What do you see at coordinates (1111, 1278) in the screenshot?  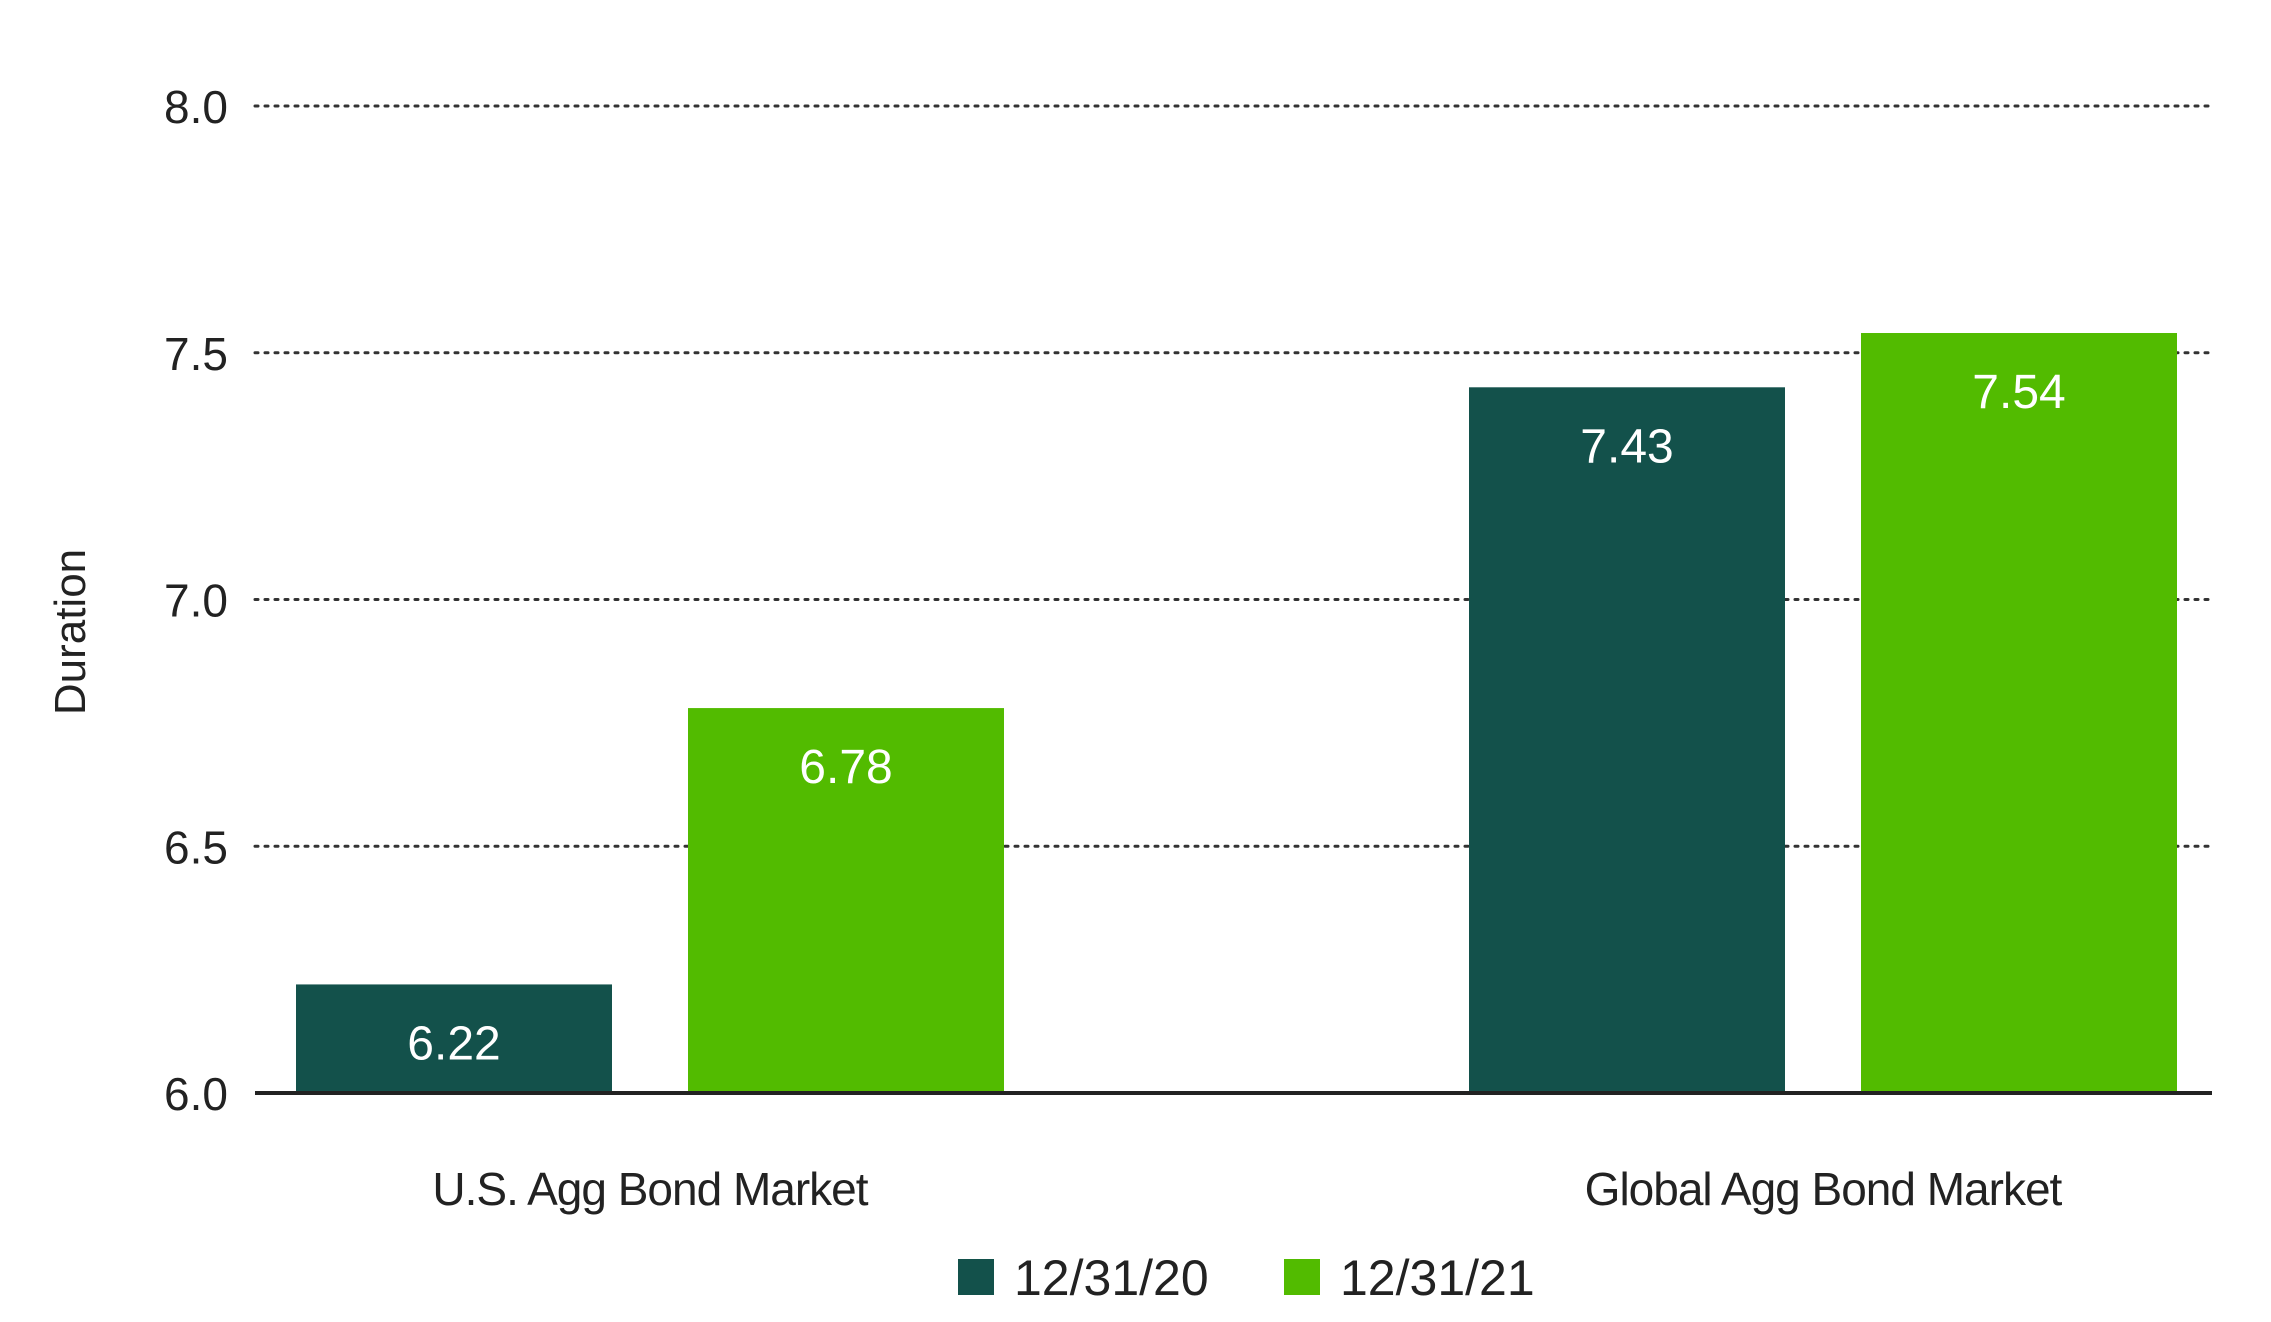 I see `legend-label: 12/31/20` at bounding box center [1111, 1278].